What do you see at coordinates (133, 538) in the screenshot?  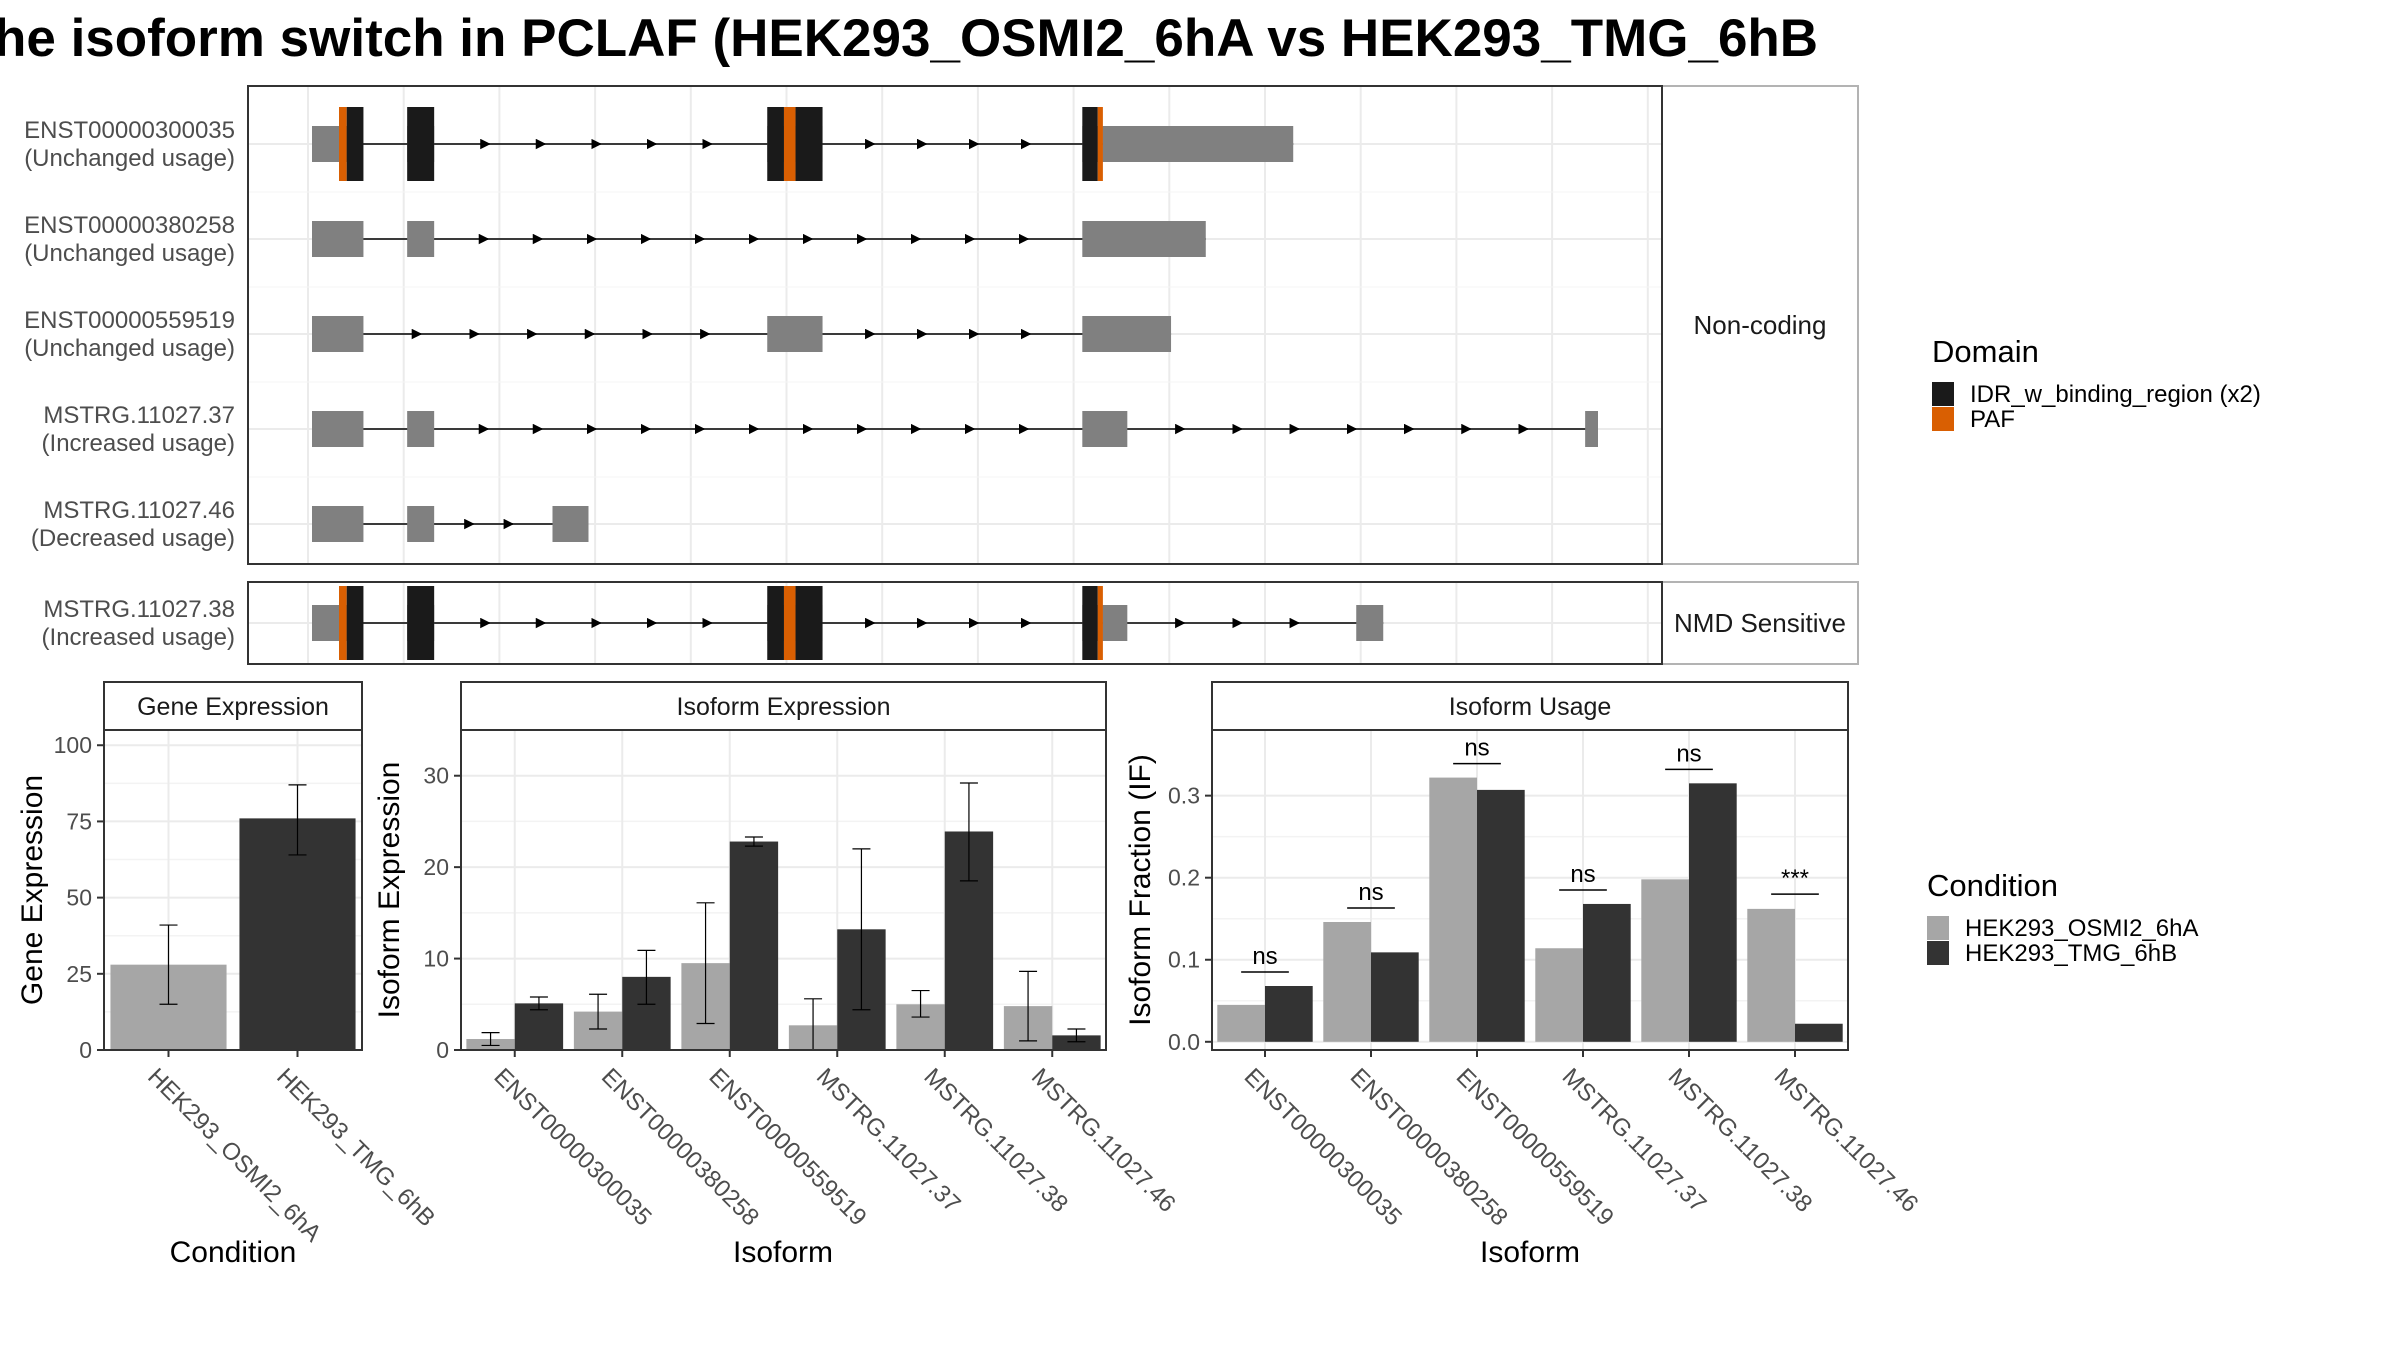 I see `transcript-usage-label: (Decreased usage)` at bounding box center [133, 538].